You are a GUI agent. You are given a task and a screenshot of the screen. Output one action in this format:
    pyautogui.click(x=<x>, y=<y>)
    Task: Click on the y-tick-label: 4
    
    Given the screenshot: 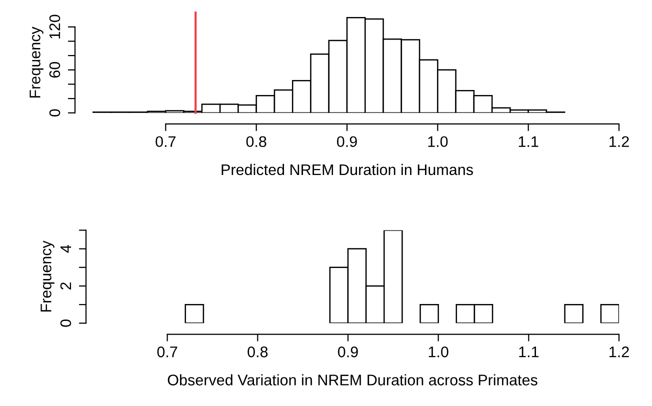 What is the action you would take?
    pyautogui.click(x=66, y=248)
    